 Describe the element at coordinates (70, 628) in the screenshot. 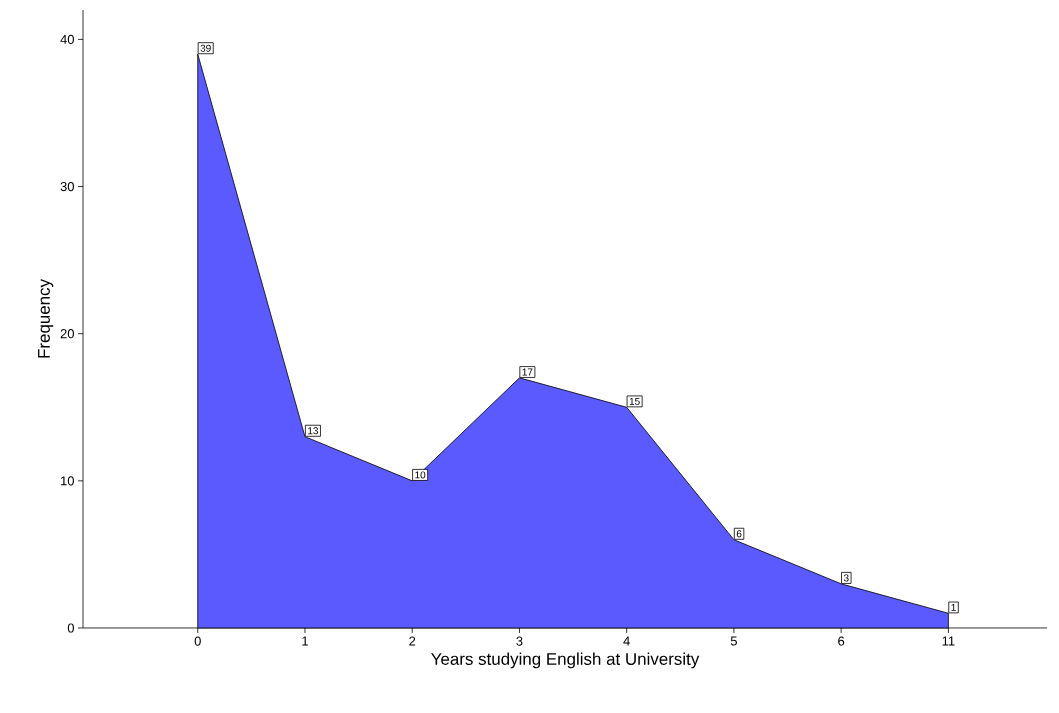

I see `y-tick-label: 0` at that location.